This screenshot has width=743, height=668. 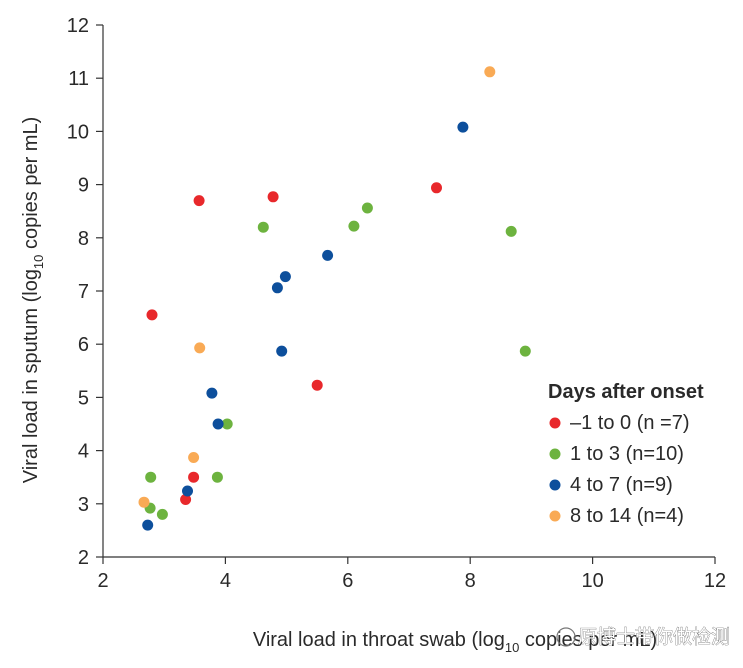 I want to click on legend-title: Days after onset, so click(x=626, y=392).